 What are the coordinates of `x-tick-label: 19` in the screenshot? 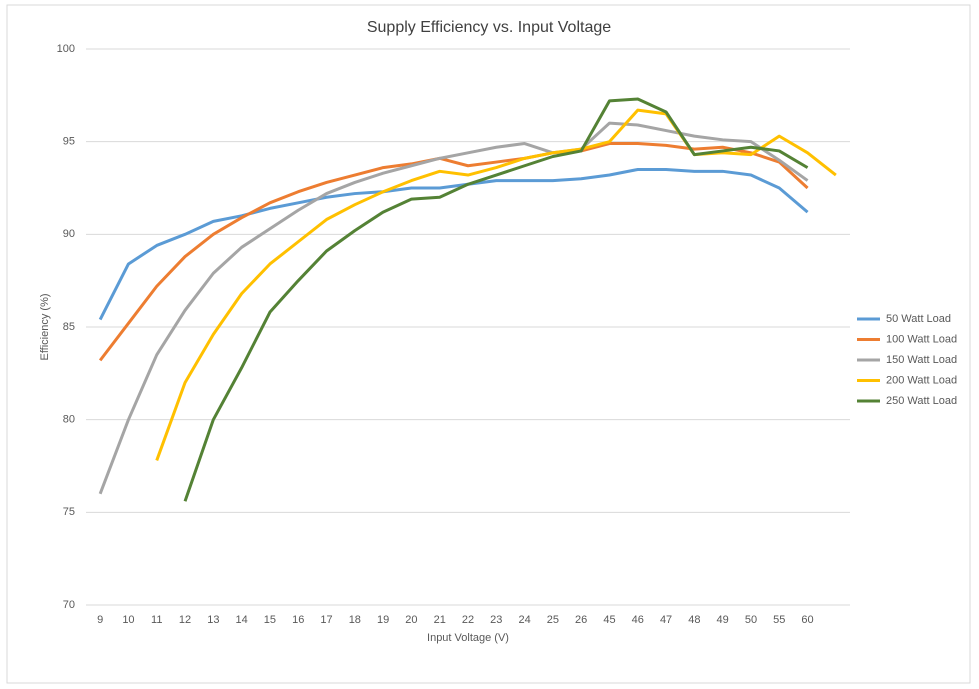 It's located at (383, 620).